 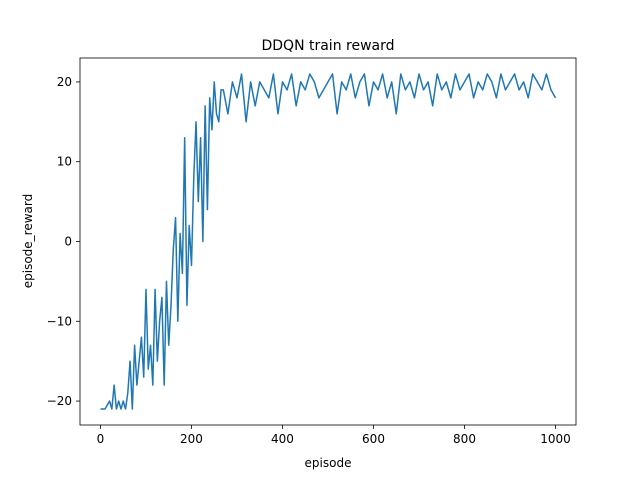 What do you see at coordinates (59, 321) in the screenshot?
I see `y-tick-label: −10` at bounding box center [59, 321].